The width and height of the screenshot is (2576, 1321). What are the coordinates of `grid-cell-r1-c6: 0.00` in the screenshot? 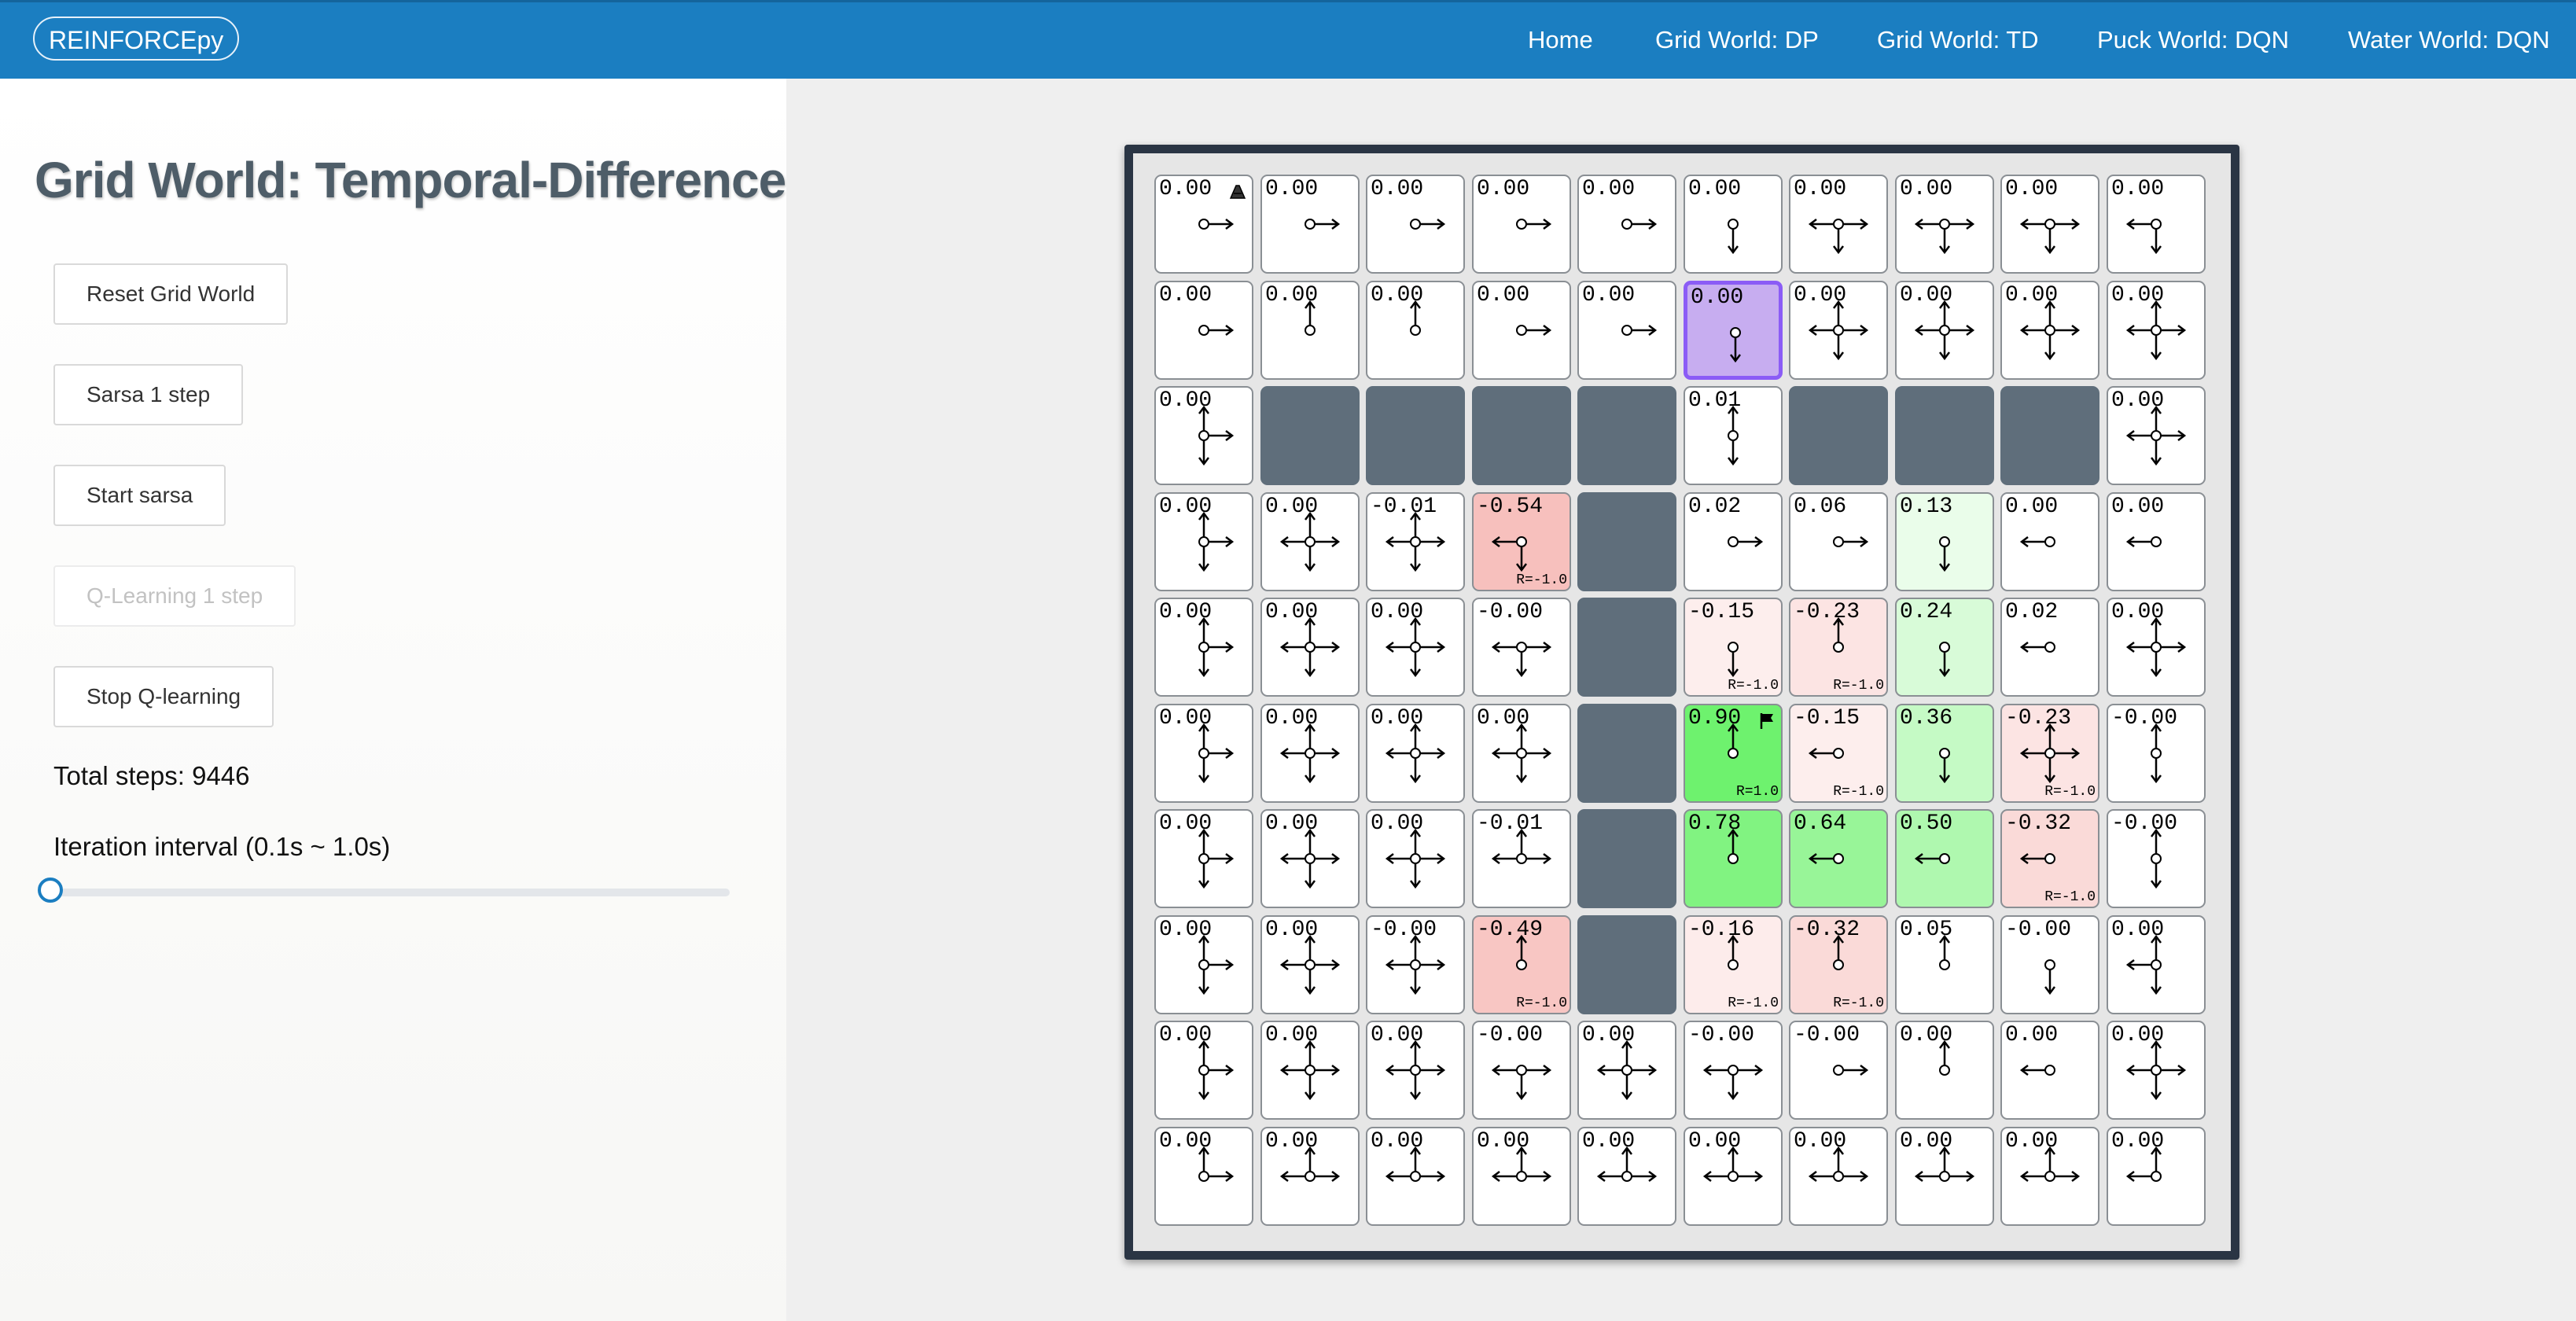 It's located at (1838, 330).